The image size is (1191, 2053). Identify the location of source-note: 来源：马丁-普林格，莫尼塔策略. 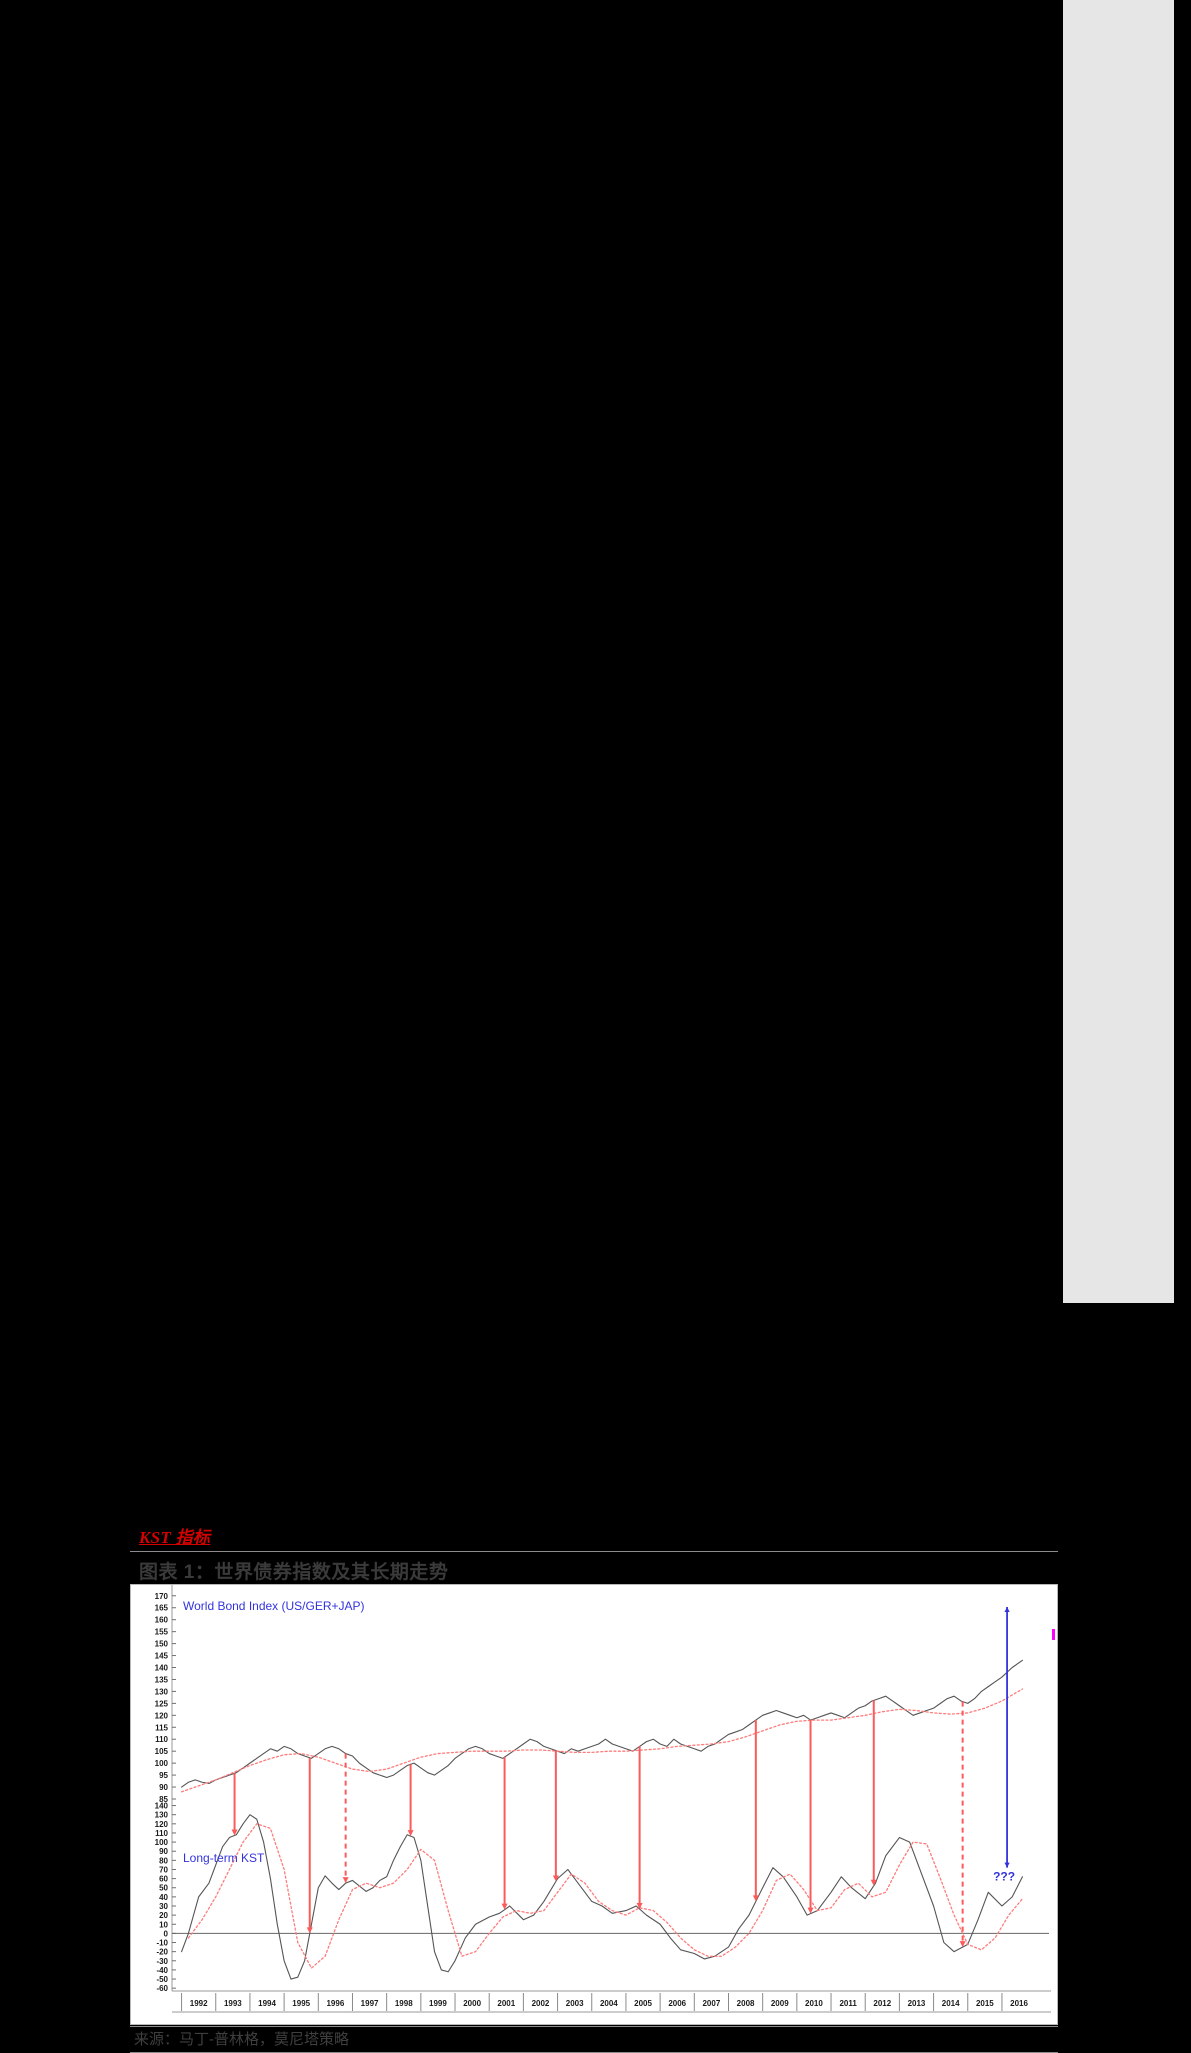
(241, 2039).